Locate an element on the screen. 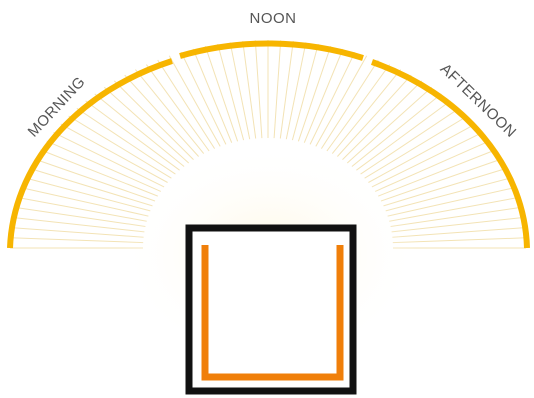  noon-arc-segment is located at coordinates (271, 50).